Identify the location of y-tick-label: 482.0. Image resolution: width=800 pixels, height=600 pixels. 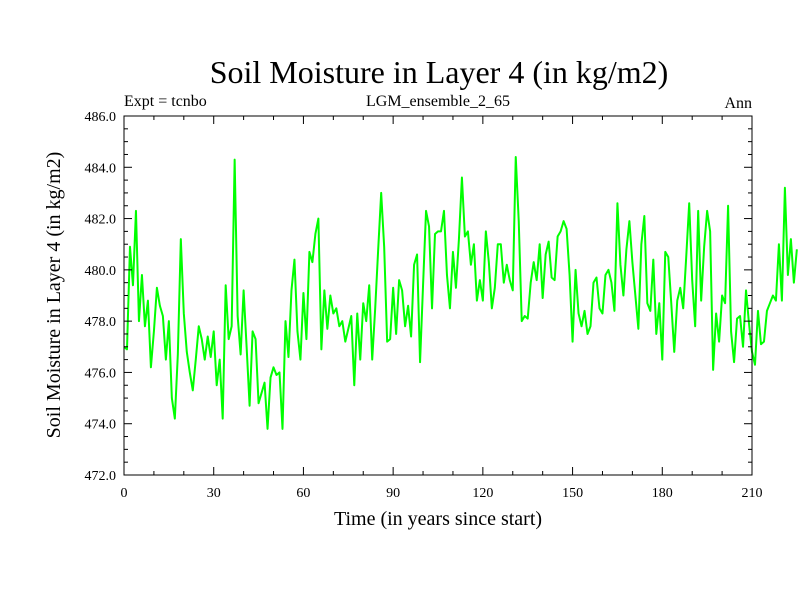
(101, 220).